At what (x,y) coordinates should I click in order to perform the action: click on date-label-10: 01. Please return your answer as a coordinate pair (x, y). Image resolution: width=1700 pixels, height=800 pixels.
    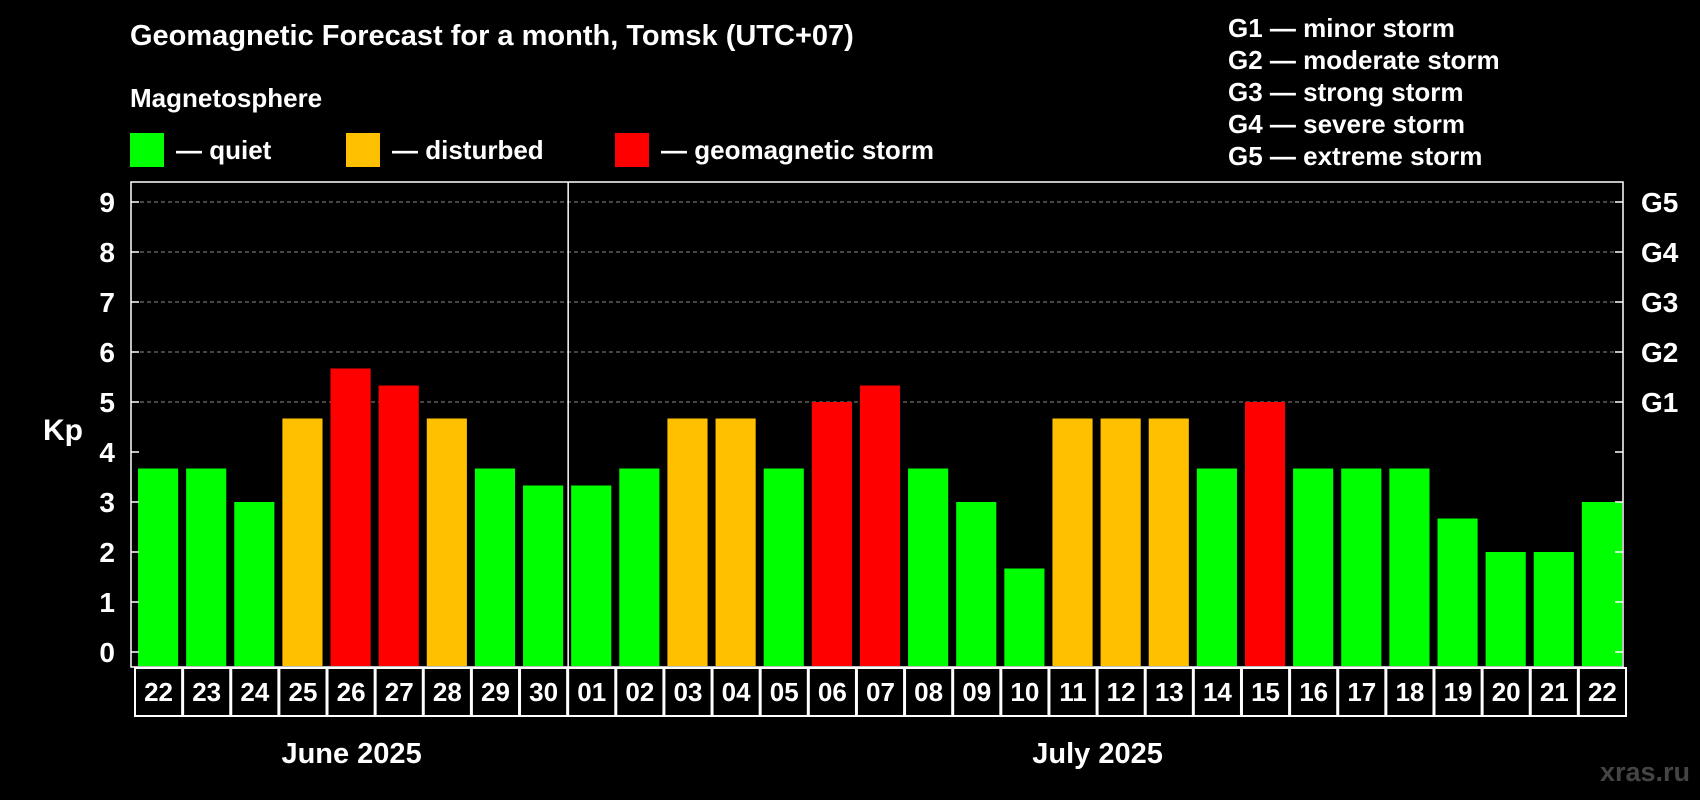
    Looking at the image, I should click on (591, 692).